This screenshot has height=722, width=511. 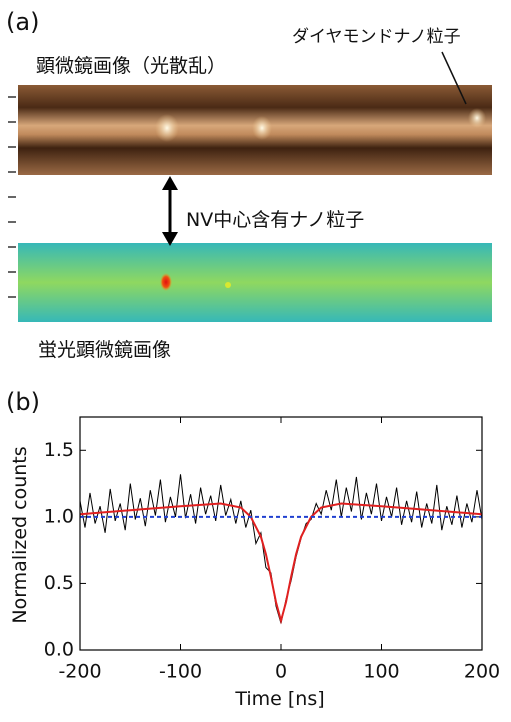 What do you see at coordinates (228, 285) in the screenshot?
I see `spot` at bounding box center [228, 285].